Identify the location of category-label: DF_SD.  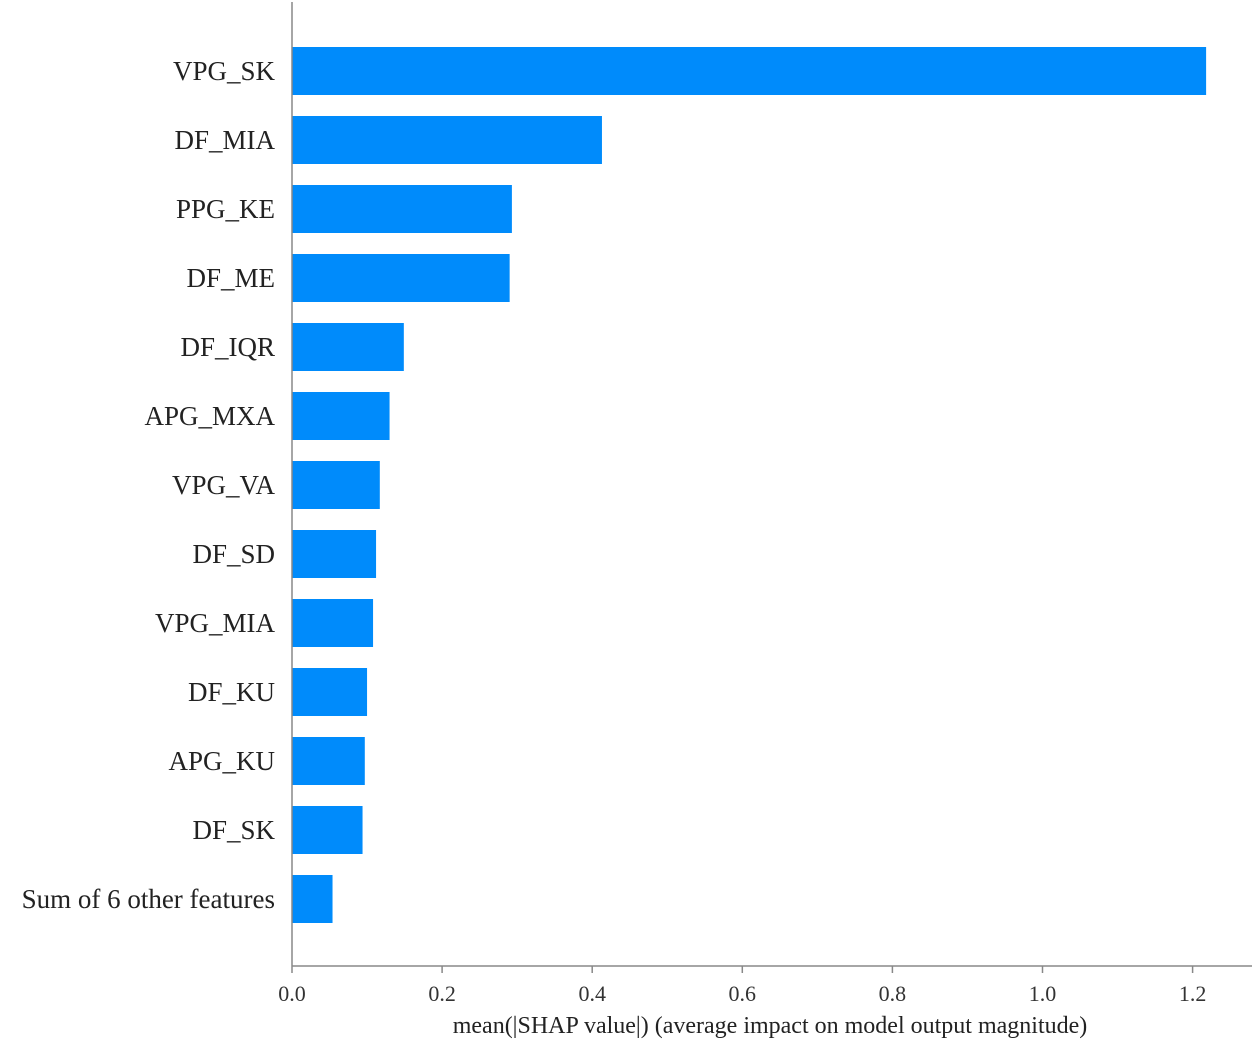
(233, 554).